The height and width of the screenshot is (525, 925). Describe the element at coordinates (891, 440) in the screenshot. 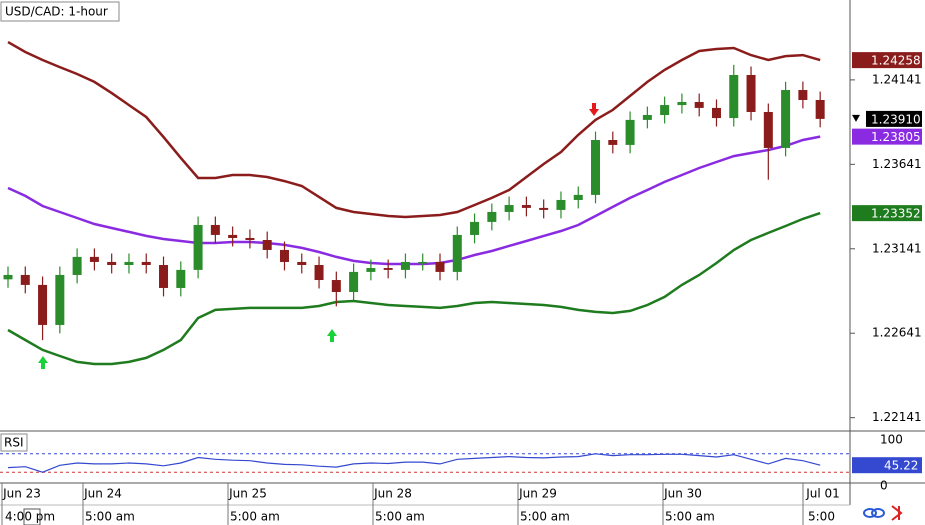

I see `rsi-tick-label: 100` at that location.